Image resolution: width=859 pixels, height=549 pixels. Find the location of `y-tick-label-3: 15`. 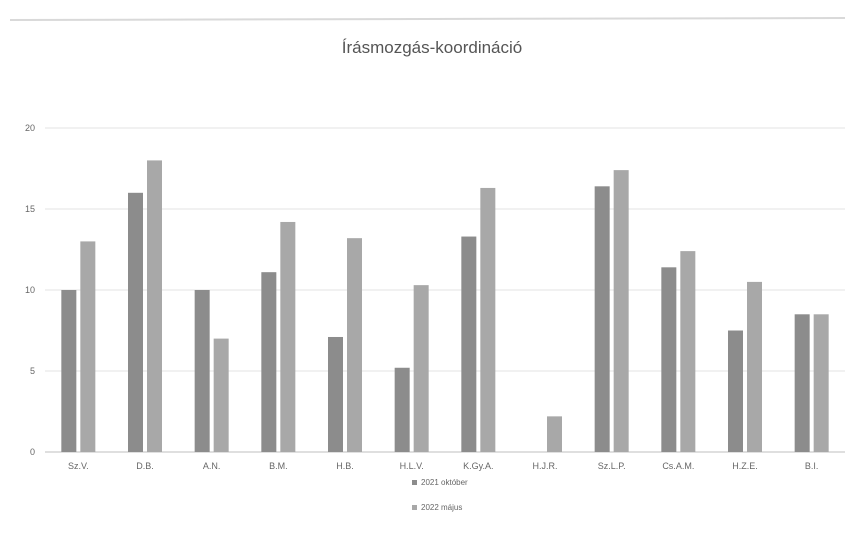

y-tick-label-3: 15 is located at coordinates (30, 209).